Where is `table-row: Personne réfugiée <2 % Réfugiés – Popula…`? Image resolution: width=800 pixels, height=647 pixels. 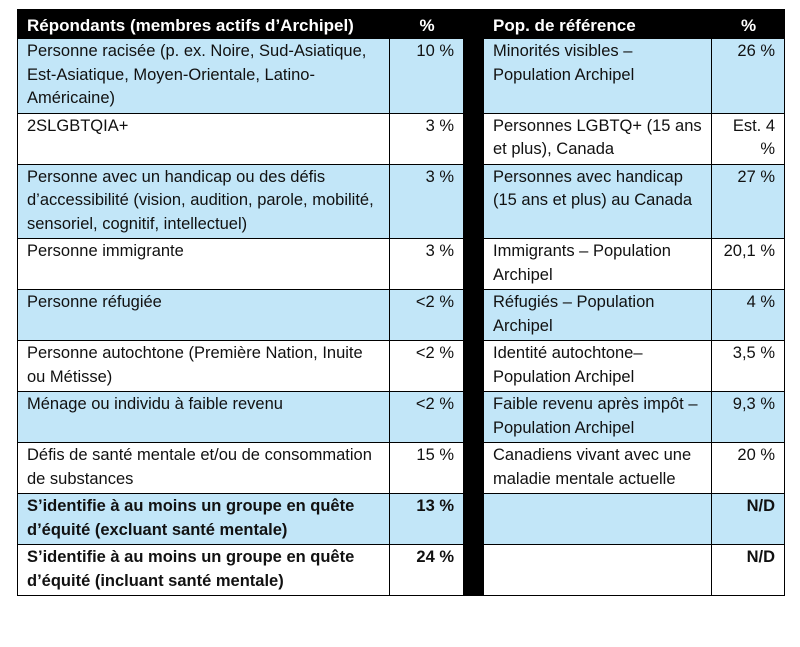
table-row: Personne réfugiée <2 % Réfugiés – Popula… is located at coordinates (401, 315).